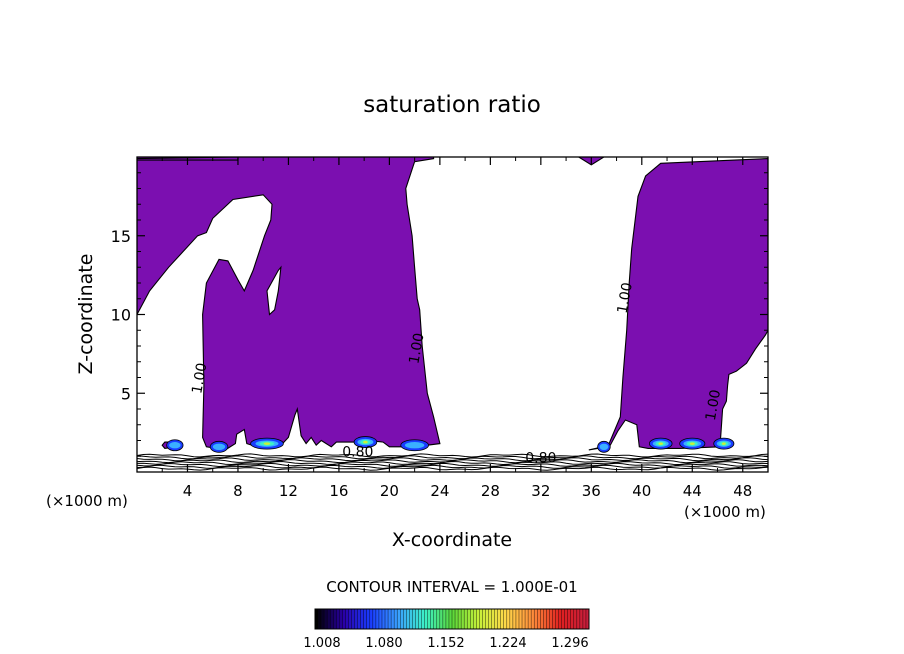 Image resolution: width=904 pixels, height=654 pixels. Describe the element at coordinates (452, 105) in the screenshot. I see `chart-title: saturation ratio` at that location.